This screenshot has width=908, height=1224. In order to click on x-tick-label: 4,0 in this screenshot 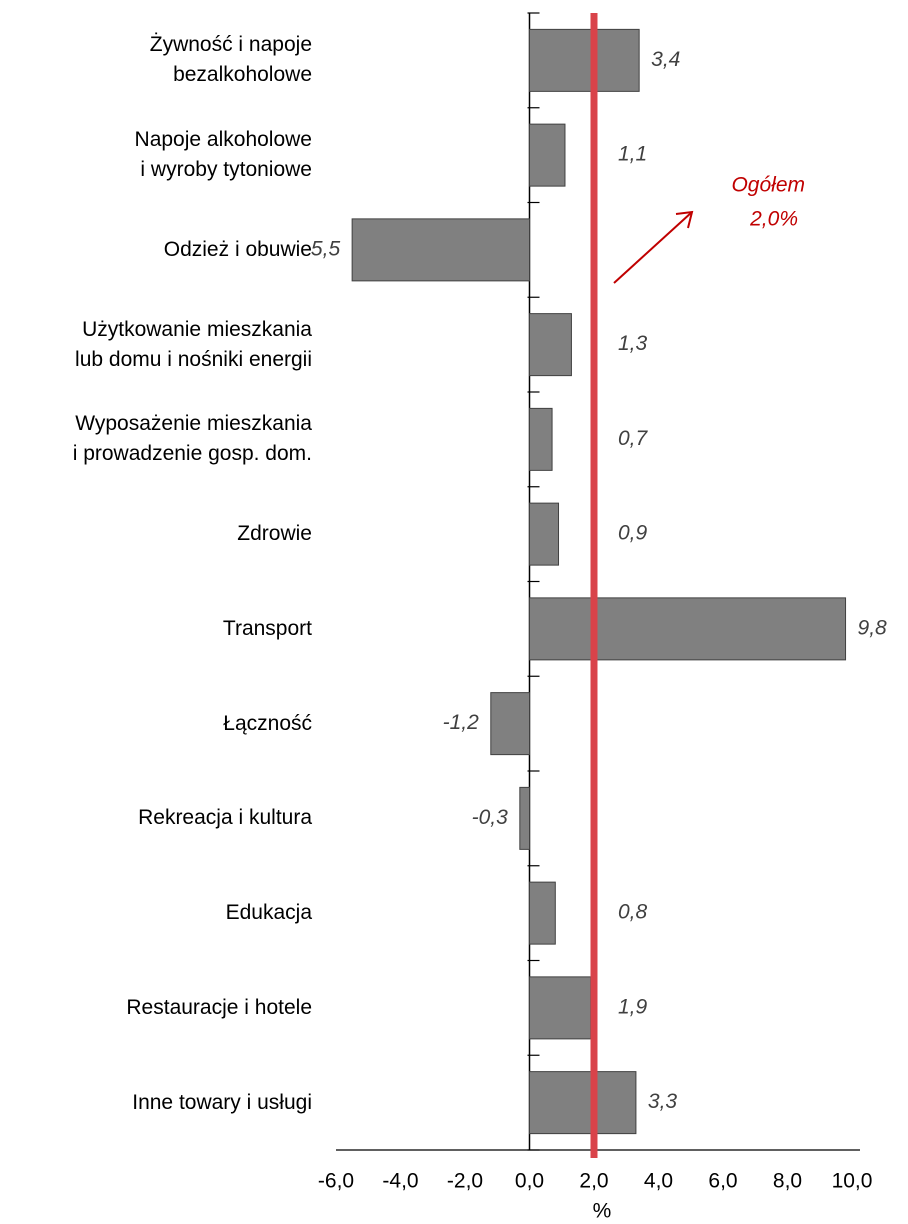, I will do `click(658, 1181)`.